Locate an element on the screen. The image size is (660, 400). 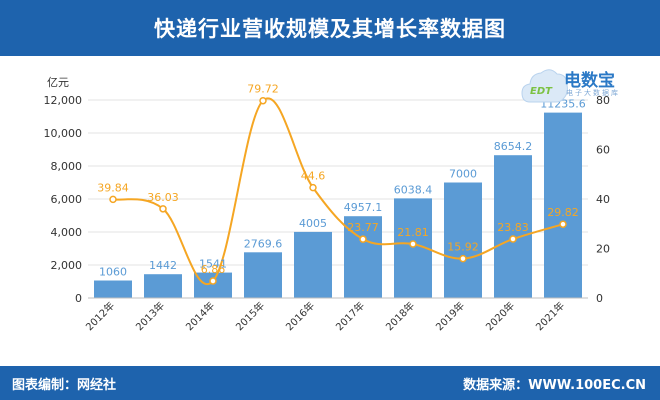
y2-tick-label: 20 is located at coordinates (603, 249).